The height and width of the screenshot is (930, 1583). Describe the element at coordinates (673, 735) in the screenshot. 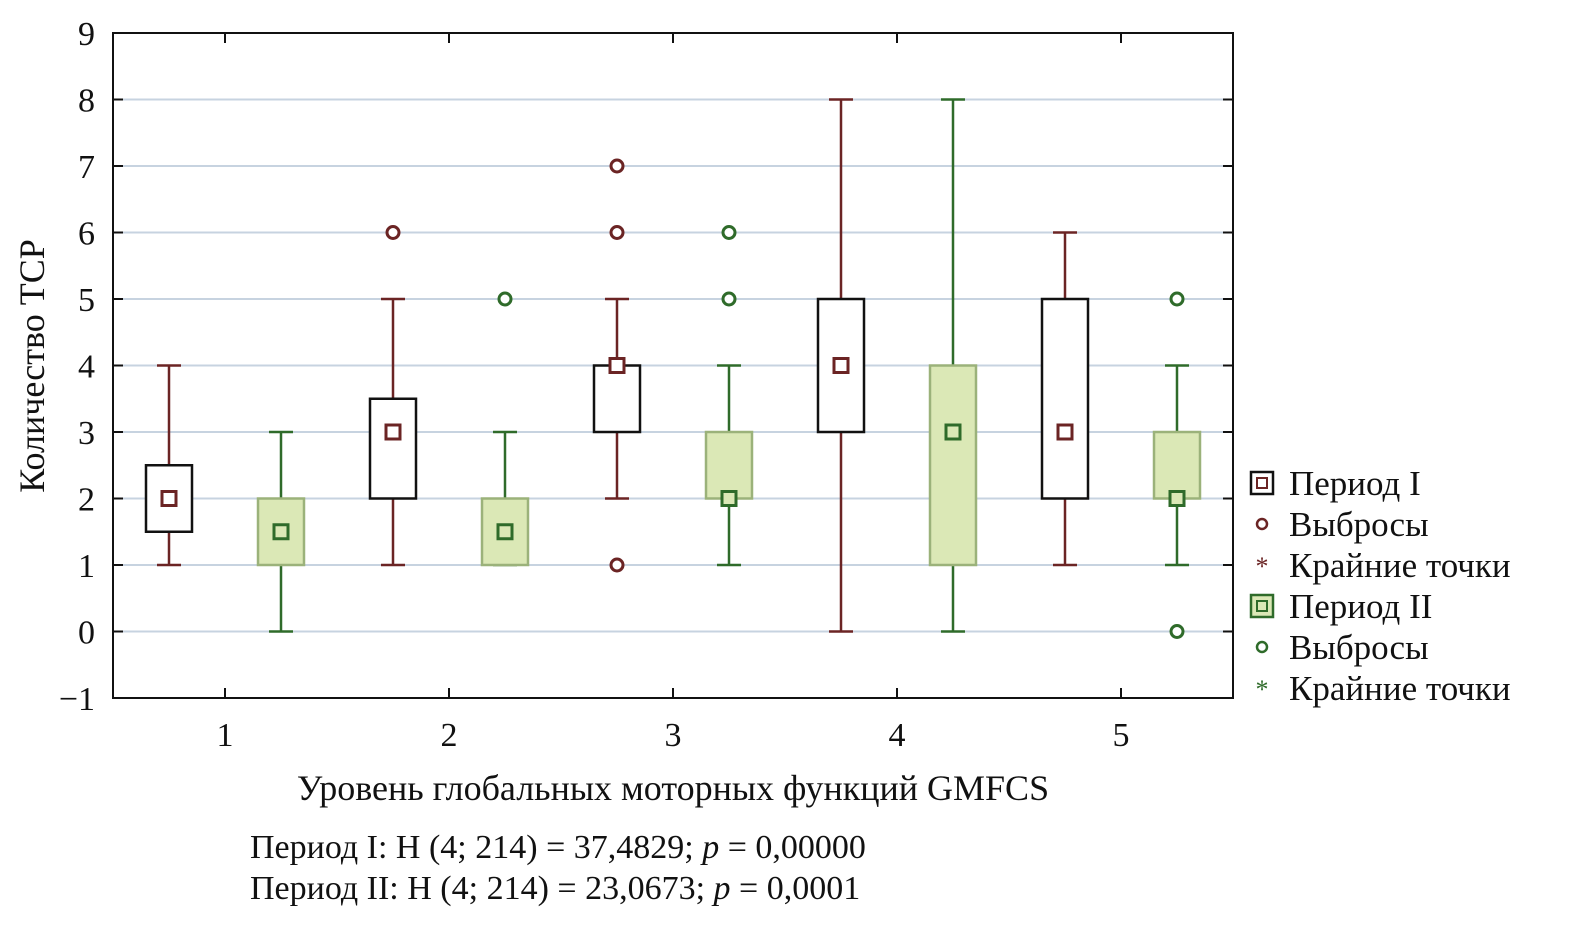

I see `x-tick-label-2: 3` at that location.